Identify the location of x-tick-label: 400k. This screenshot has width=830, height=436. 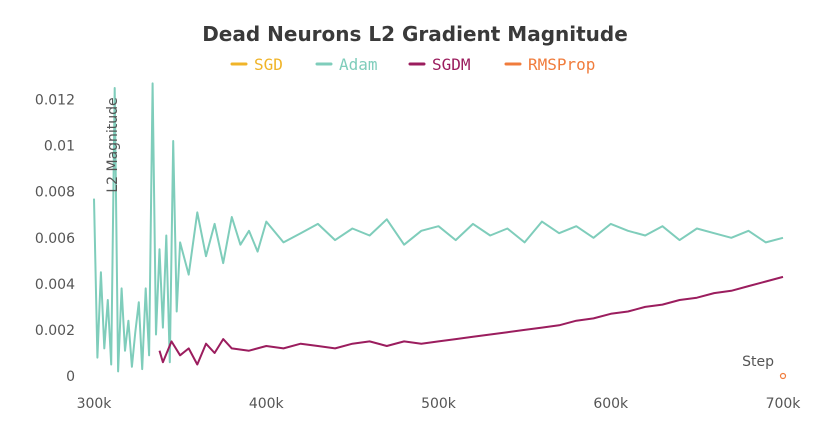
(267, 404).